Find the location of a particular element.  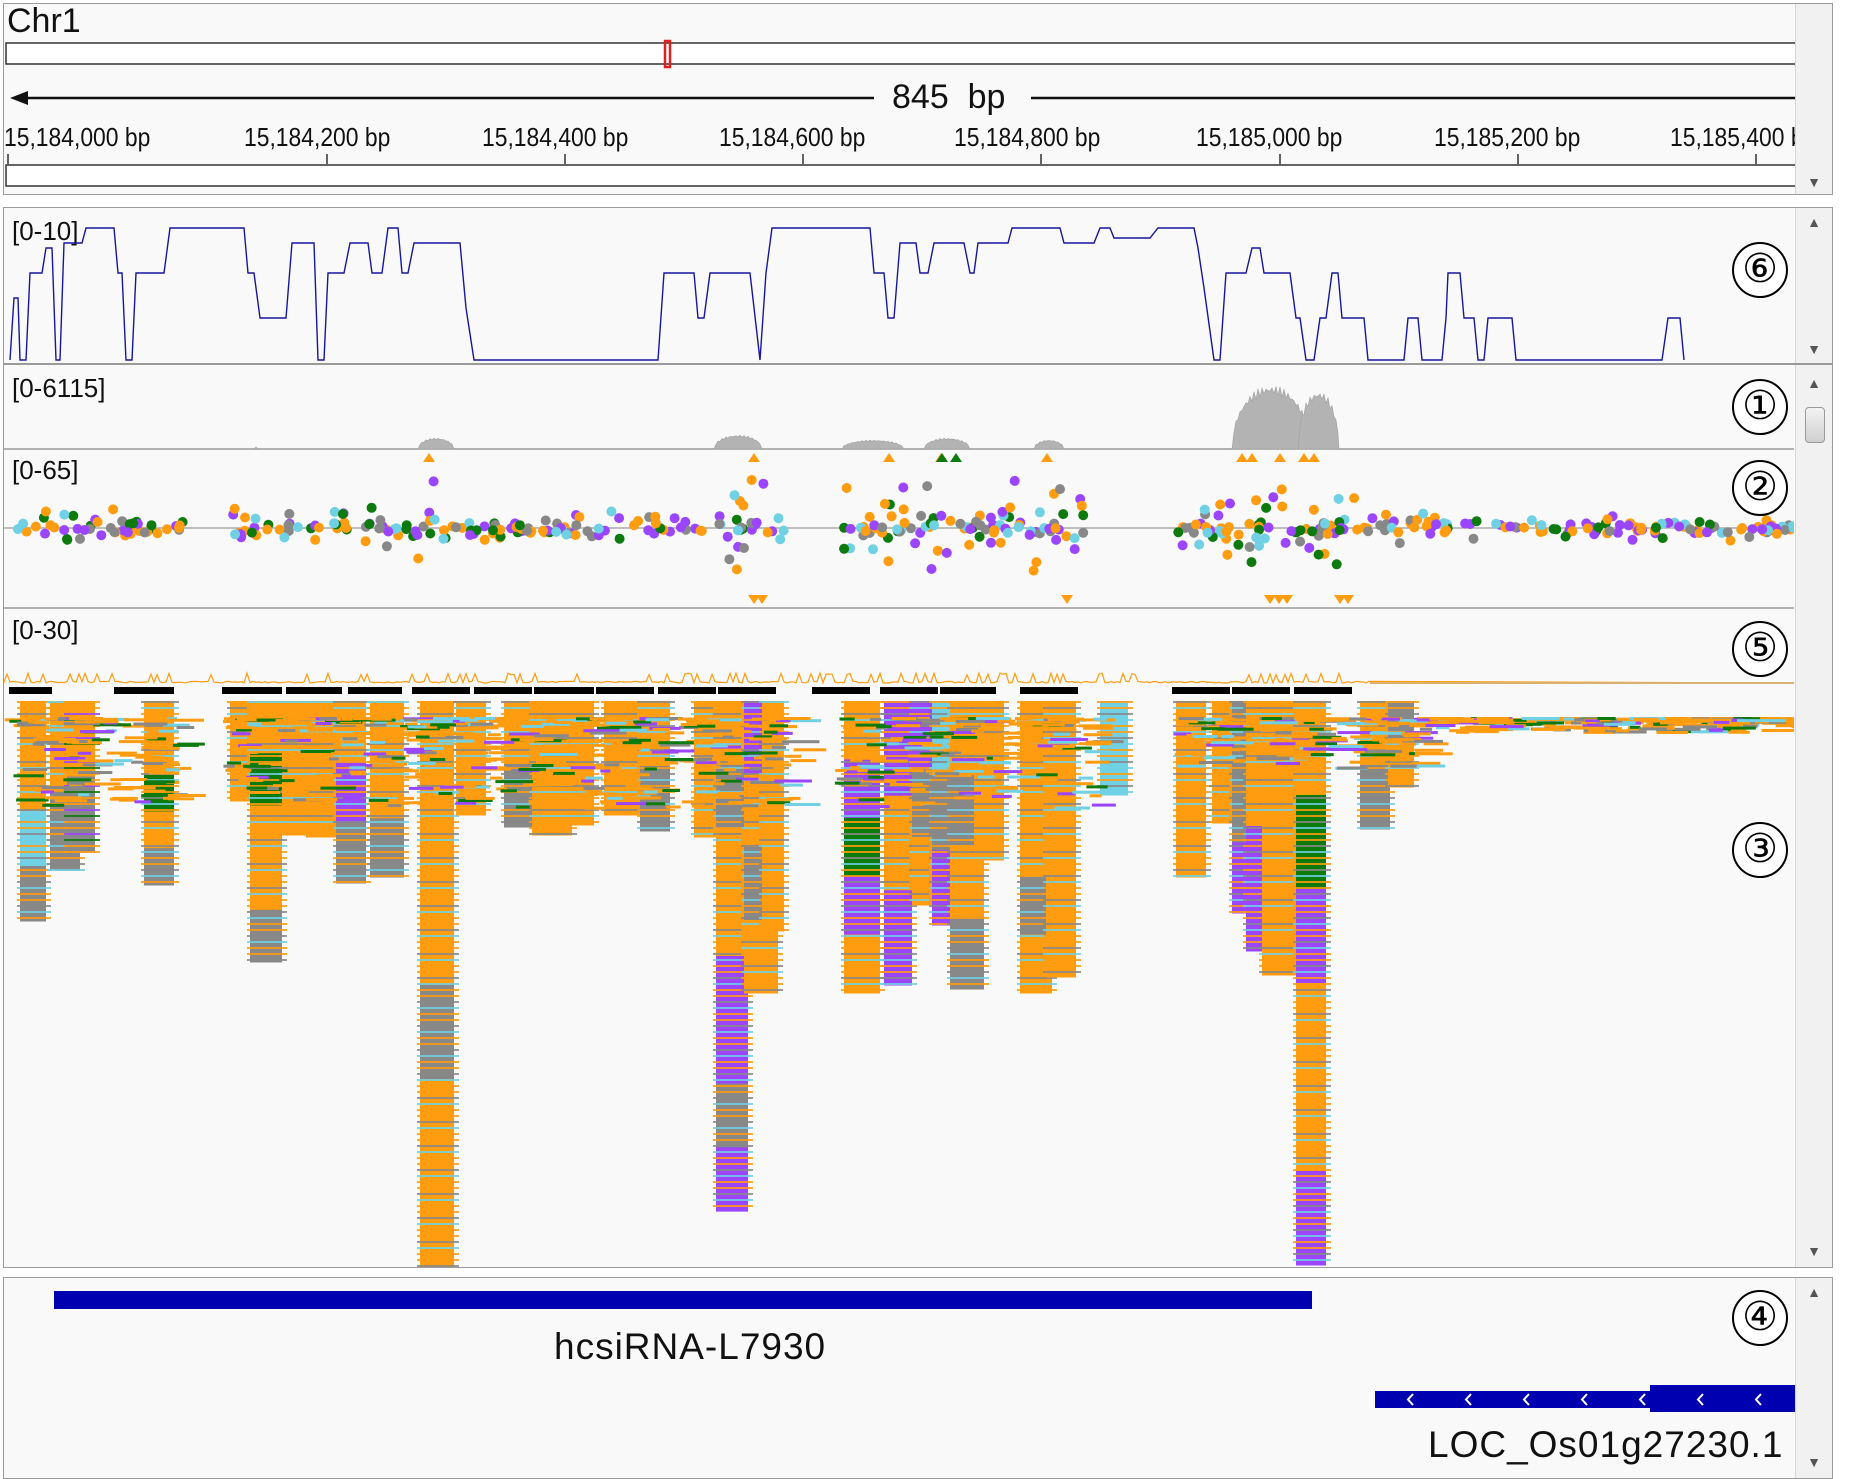

overflow-up-marker is located at coordinates (942, 457).